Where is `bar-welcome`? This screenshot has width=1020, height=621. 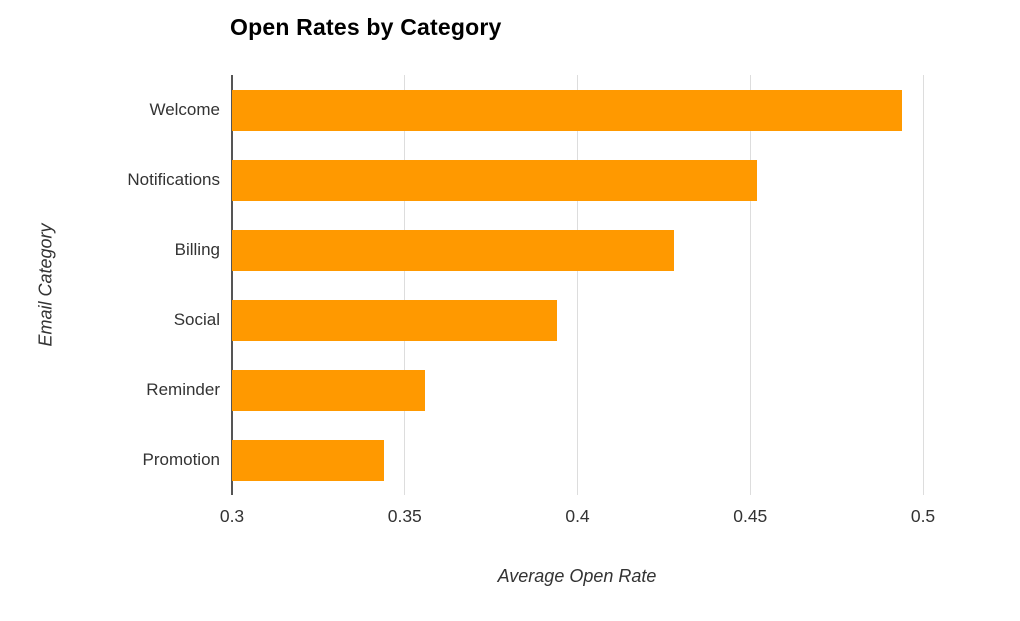
bar-welcome is located at coordinates (567, 110).